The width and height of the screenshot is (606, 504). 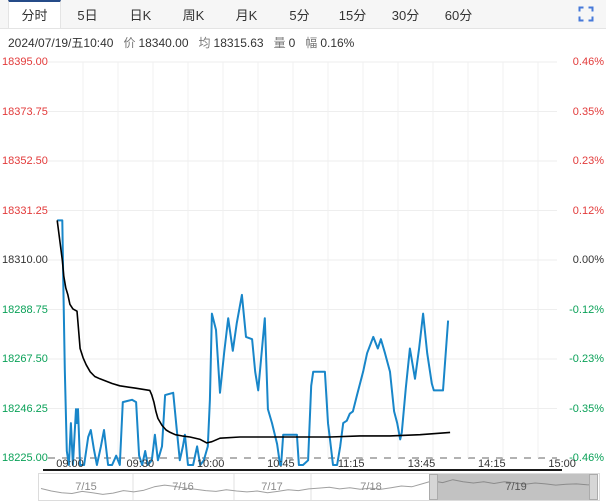 I want to click on y-axis-price-label: 18225.00, so click(x=25, y=458).